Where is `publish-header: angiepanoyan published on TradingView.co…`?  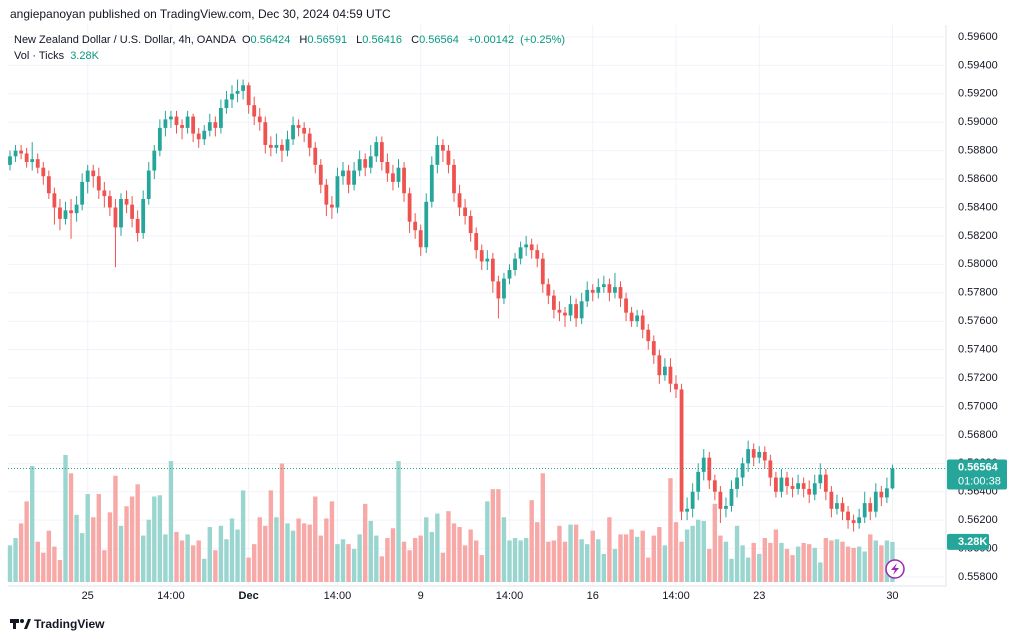 publish-header: angiepanoyan published on TradingView.co… is located at coordinates (200, 14).